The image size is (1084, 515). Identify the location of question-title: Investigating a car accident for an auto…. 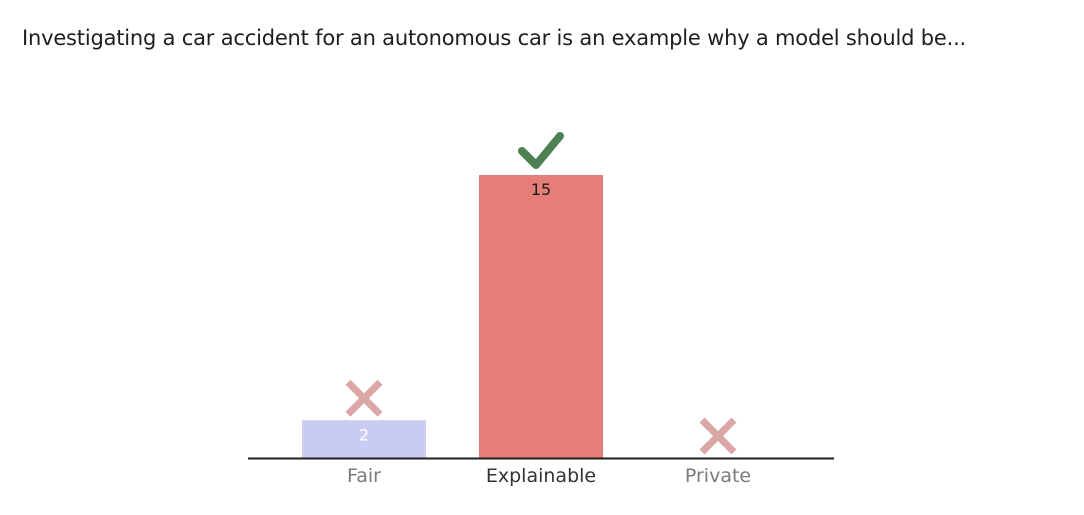
(494, 38).